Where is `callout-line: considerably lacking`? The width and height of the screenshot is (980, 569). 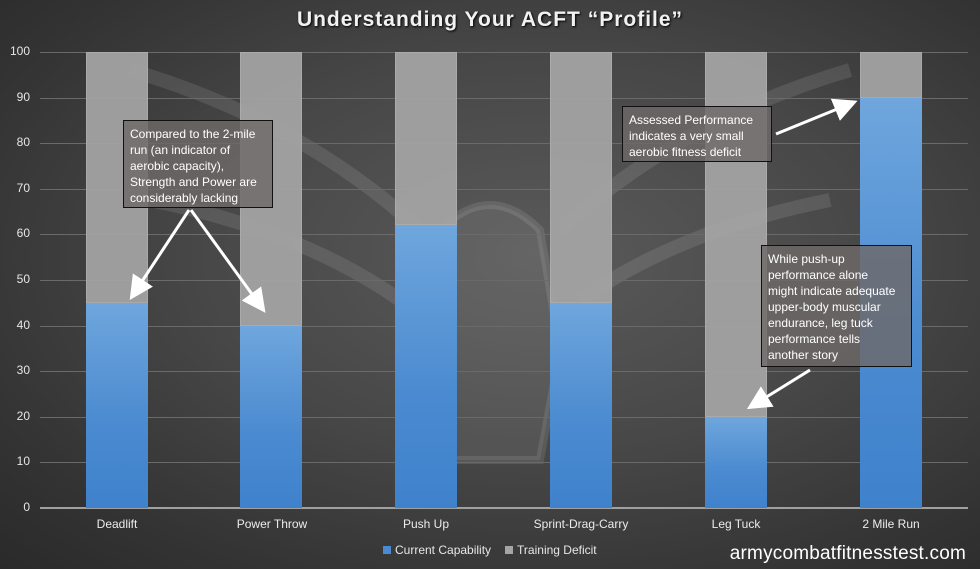 callout-line: considerably lacking is located at coordinates (184, 198).